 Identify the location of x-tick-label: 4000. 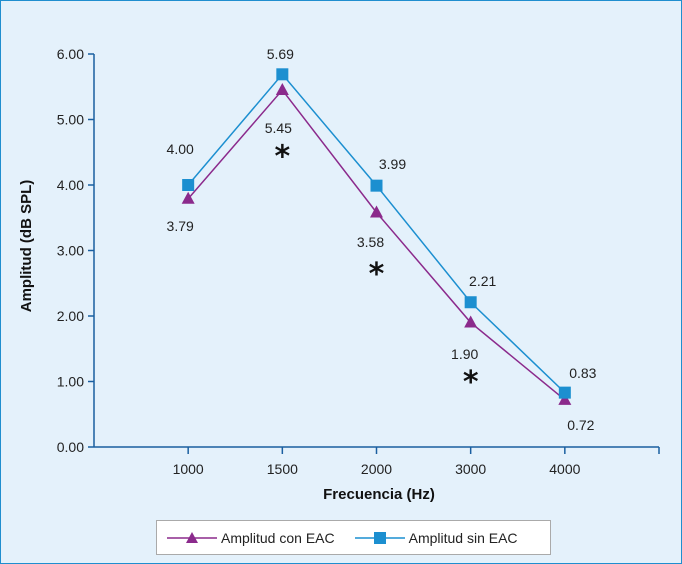
(564, 469).